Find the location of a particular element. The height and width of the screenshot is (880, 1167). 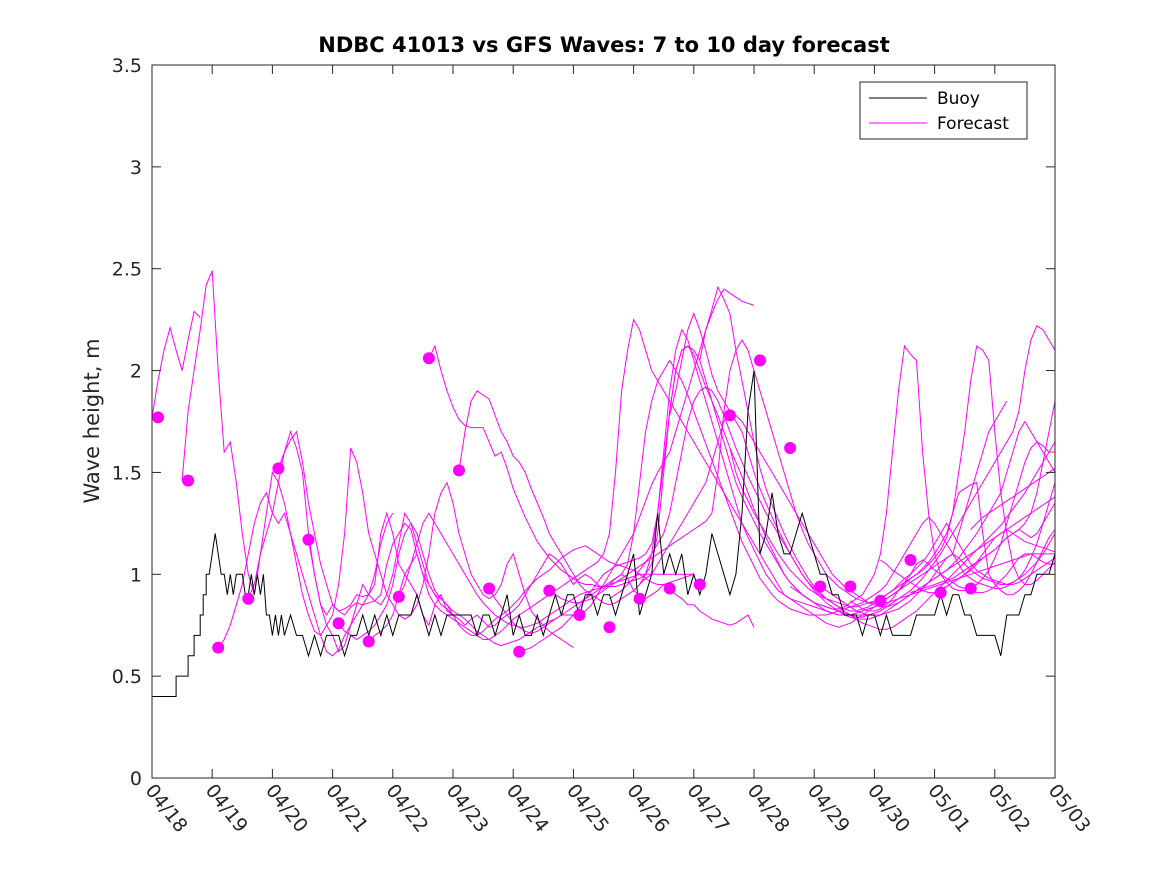

y-tick-label: 3 is located at coordinates (136, 168).